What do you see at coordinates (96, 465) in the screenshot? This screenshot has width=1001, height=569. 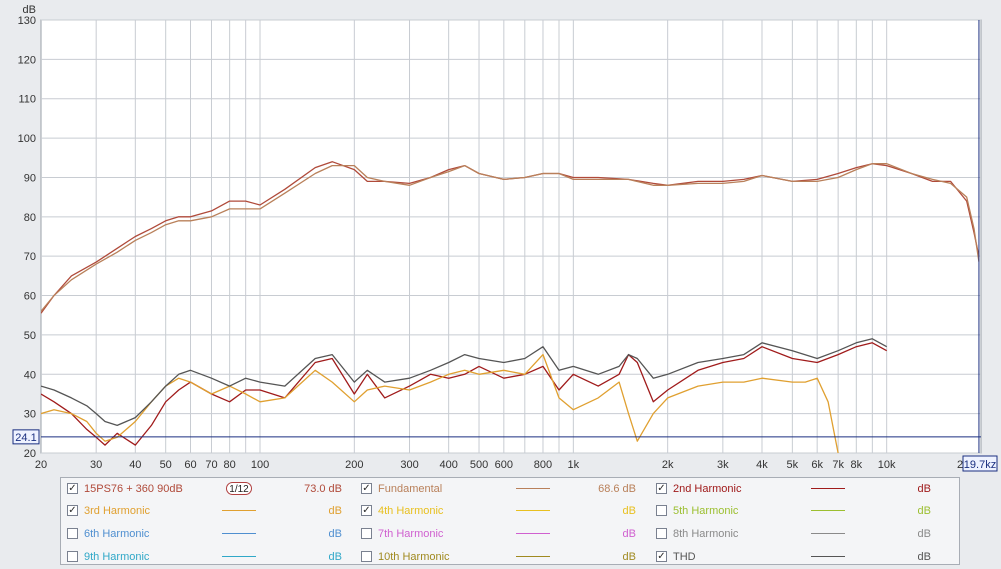 I see `x-tick-label: 30` at bounding box center [96, 465].